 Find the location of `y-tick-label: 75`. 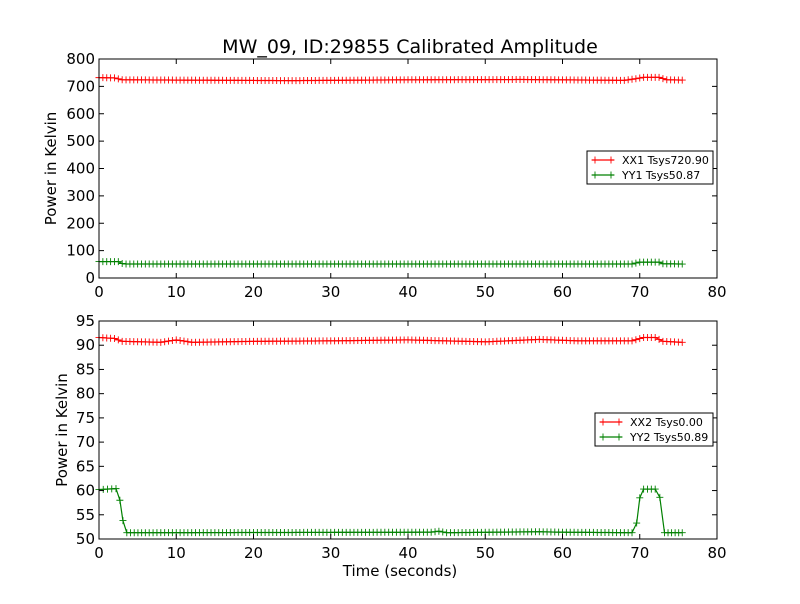

y-tick-label: 75 is located at coordinates (85, 418).